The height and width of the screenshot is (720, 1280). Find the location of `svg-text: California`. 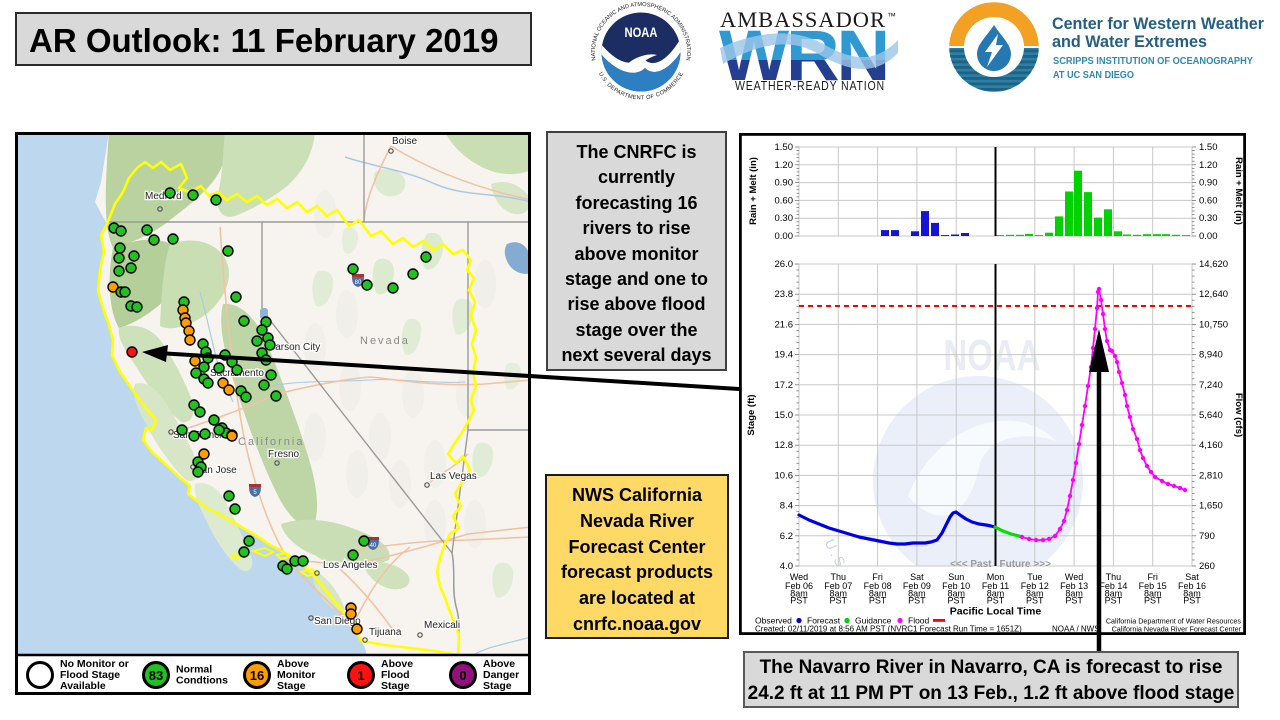

svg-text: California is located at coordinates (271, 442).